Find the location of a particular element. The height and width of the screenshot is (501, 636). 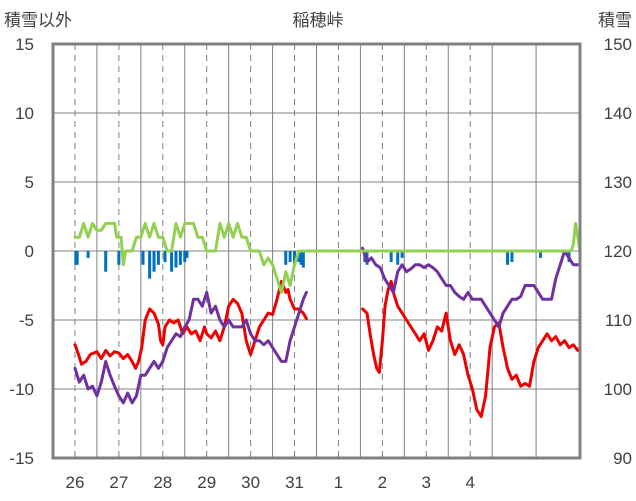

x-tick-labels: 26 27 28 29 30 31 1 2 3 4 is located at coordinates (269, 482).